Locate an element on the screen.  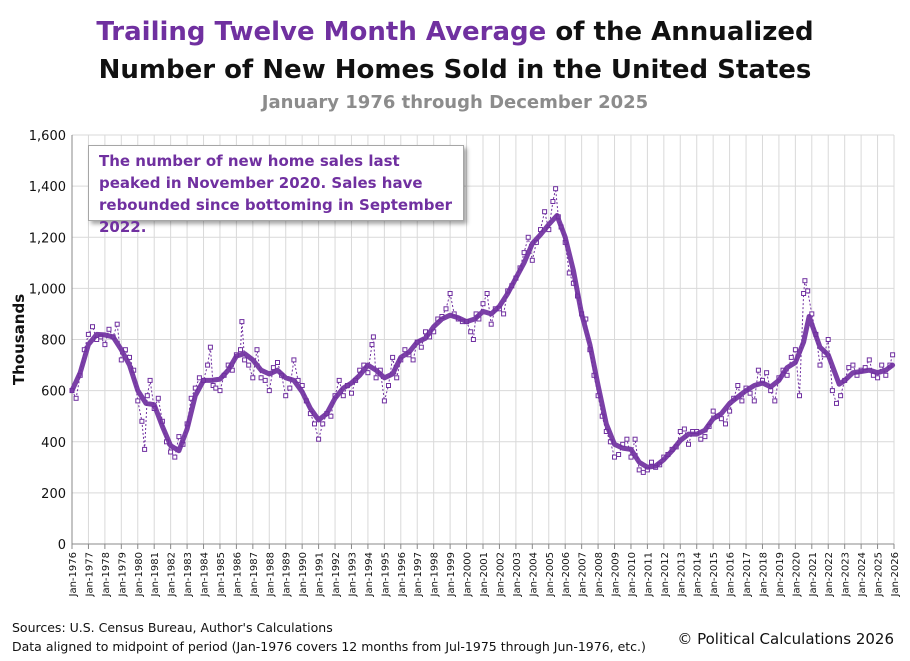
y-tick-label: 1,200 is located at coordinates (47, 238).